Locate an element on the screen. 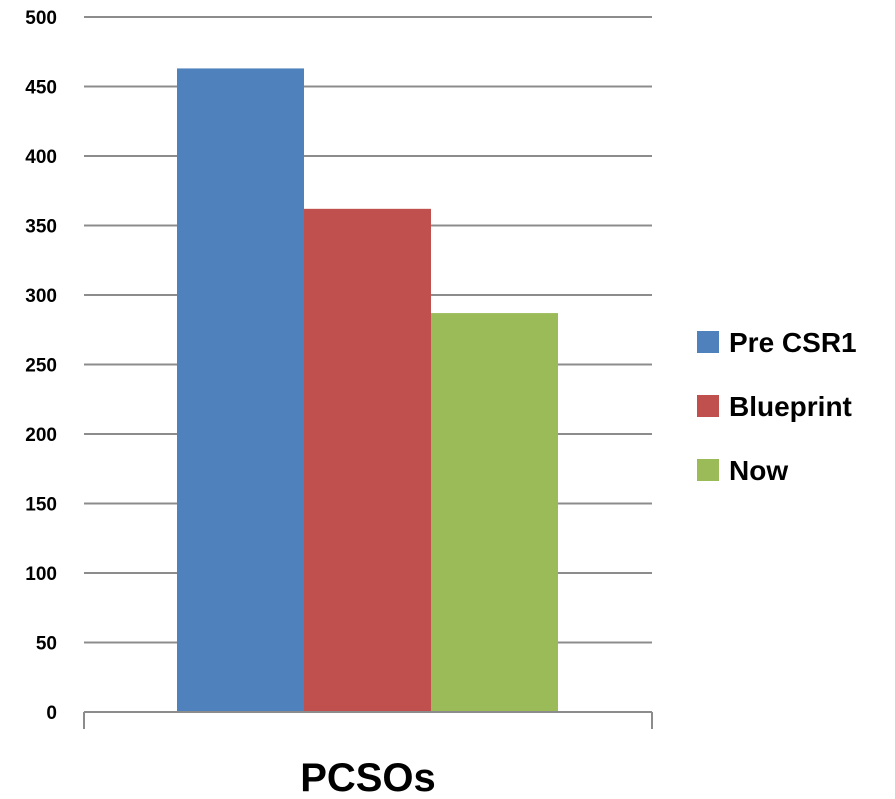 This screenshot has height=799, width=895. y-tick-label: 250 is located at coordinates (41, 366).